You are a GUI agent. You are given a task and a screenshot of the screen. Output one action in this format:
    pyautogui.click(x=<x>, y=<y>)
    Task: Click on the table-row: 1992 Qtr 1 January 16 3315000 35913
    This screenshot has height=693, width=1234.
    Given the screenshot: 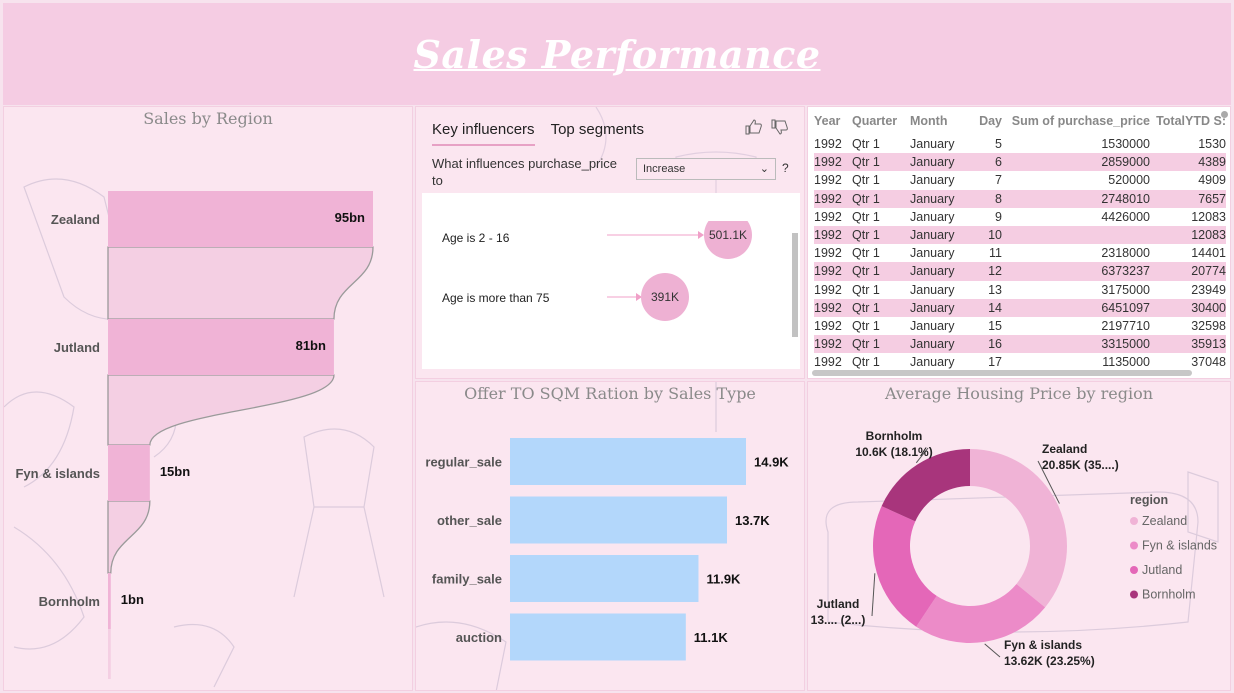 What is the action you would take?
    pyautogui.click(x=1020, y=344)
    